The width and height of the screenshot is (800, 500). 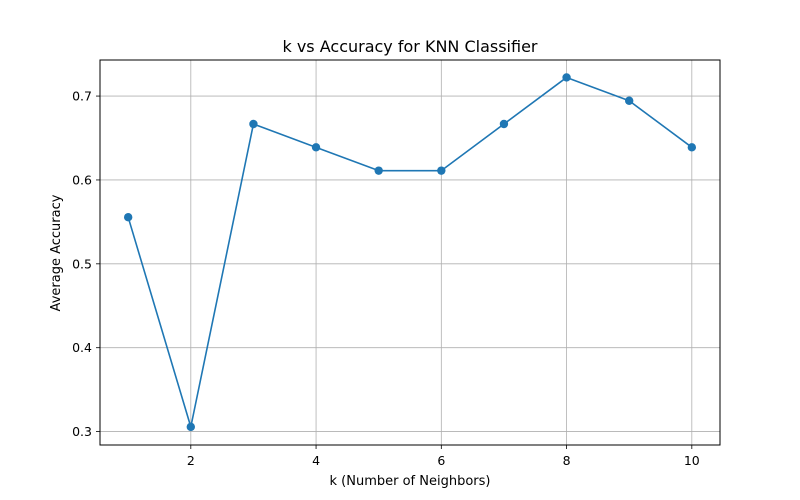 I want to click on x-tick-label: 6, so click(x=441, y=460).